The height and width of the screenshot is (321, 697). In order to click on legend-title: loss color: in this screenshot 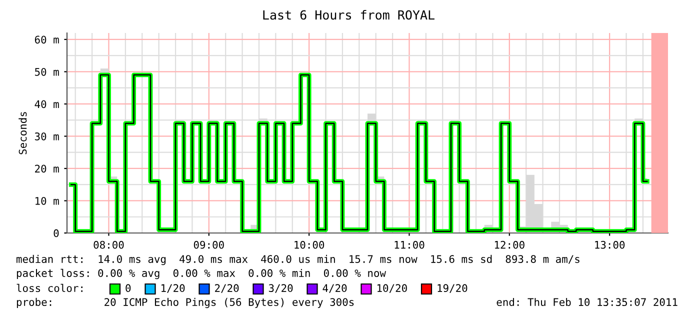, I will do `click(49, 288)`.